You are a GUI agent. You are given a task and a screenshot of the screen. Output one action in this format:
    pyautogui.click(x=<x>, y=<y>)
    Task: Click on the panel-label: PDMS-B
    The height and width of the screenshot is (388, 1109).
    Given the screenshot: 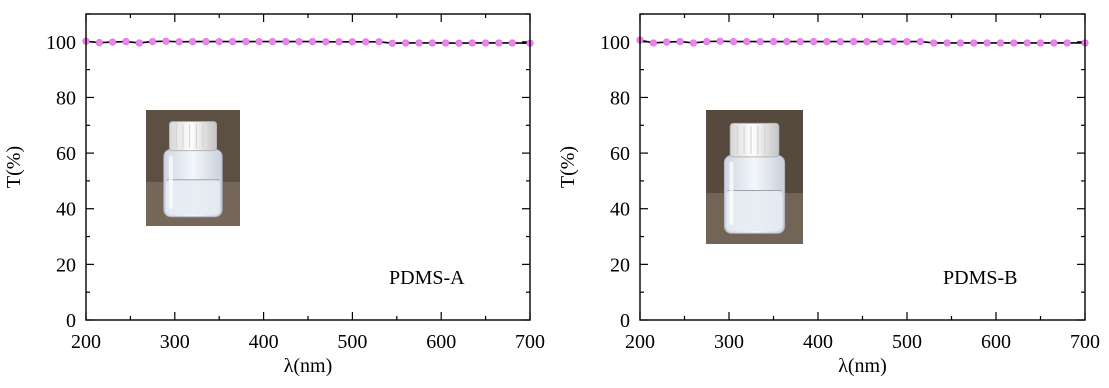 What is the action you would take?
    pyautogui.click(x=980, y=278)
    